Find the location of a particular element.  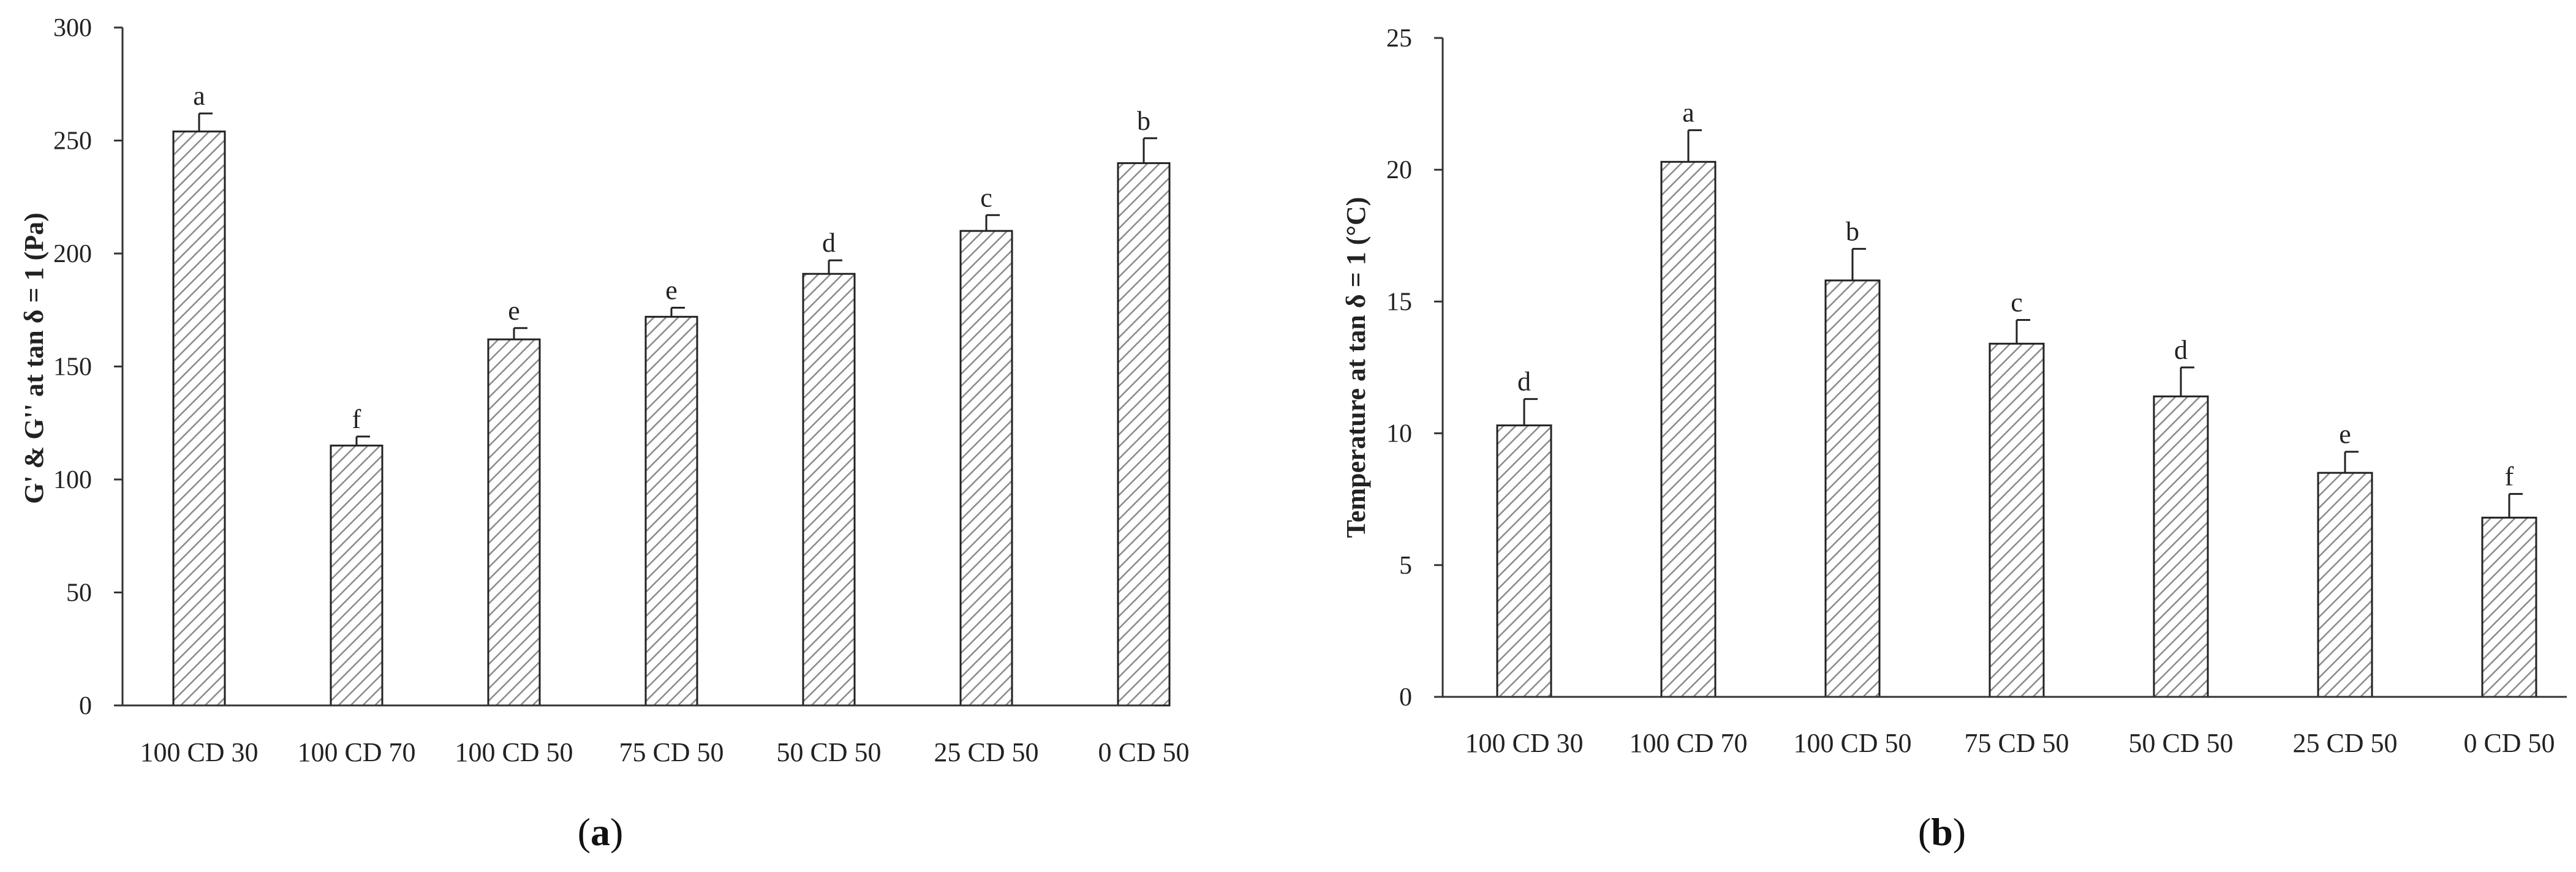

chart-a-category-label: 100 CD 70 is located at coordinates (356, 752).